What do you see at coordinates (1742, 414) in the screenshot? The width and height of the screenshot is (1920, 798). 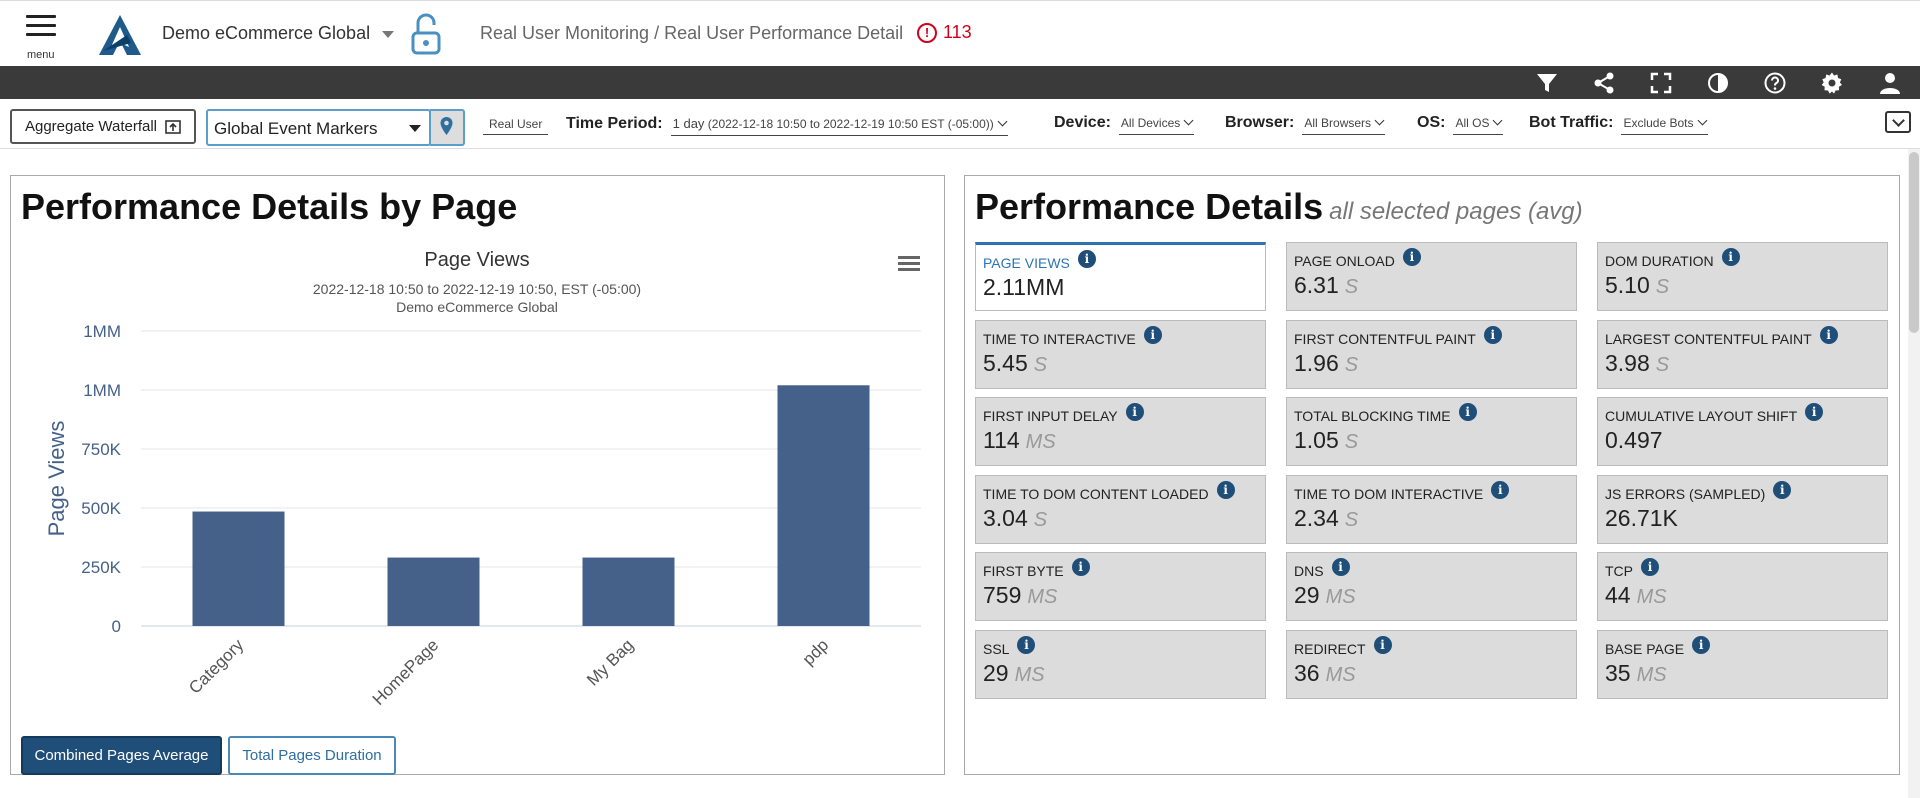 I see `metric-label: CUMULATIVE LAYOUT SHIFT i` at bounding box center [1742, 414].